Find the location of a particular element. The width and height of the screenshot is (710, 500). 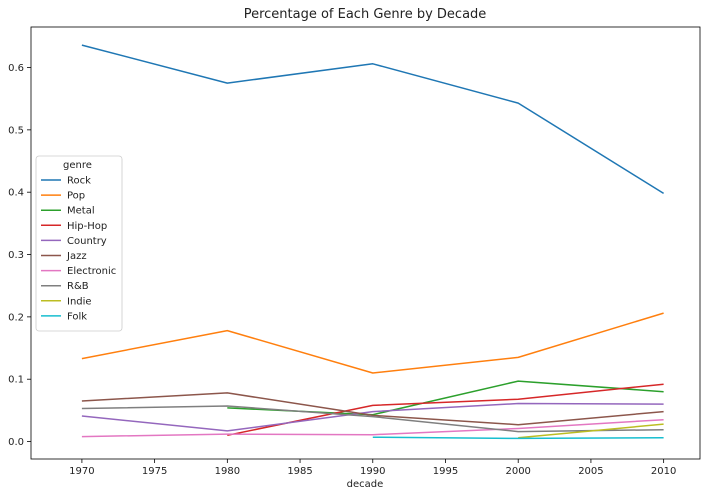

legend-box is located at coordinates (79, 243).